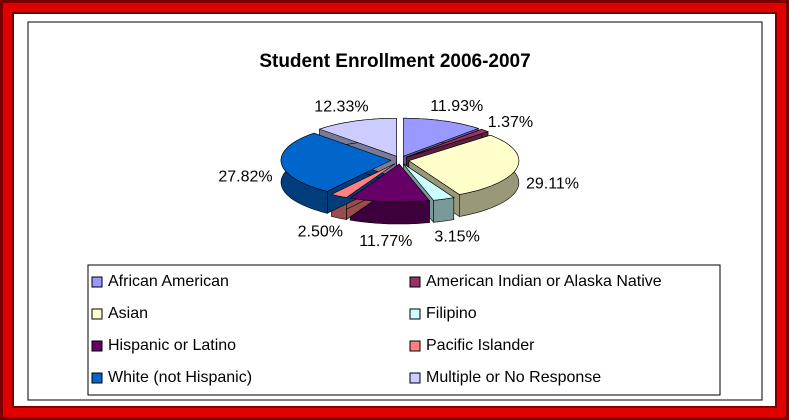 The height and width of the screenshot is (420, 789). I want to click on legend-label: Asian, so click(128, 313).